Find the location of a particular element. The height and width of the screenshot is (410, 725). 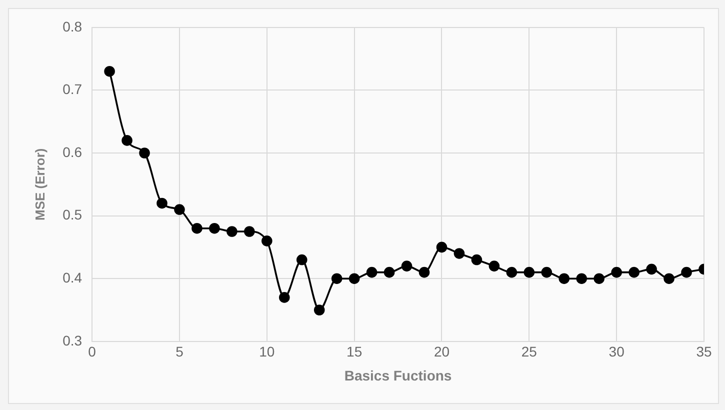

y-tick-label: 0.7 is located at coordinates (72, 89).